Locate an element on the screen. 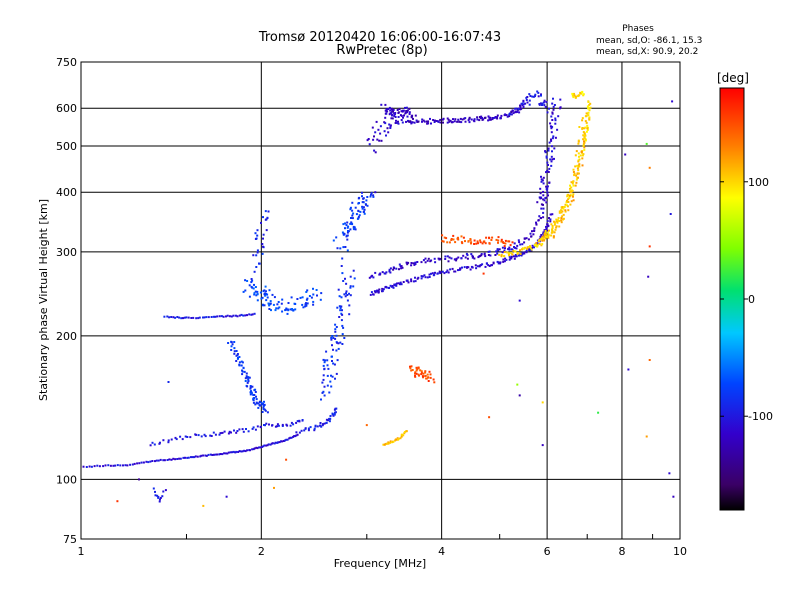  chart-subtitle: RwPretec (8p) is located at coordinates (381, 50).